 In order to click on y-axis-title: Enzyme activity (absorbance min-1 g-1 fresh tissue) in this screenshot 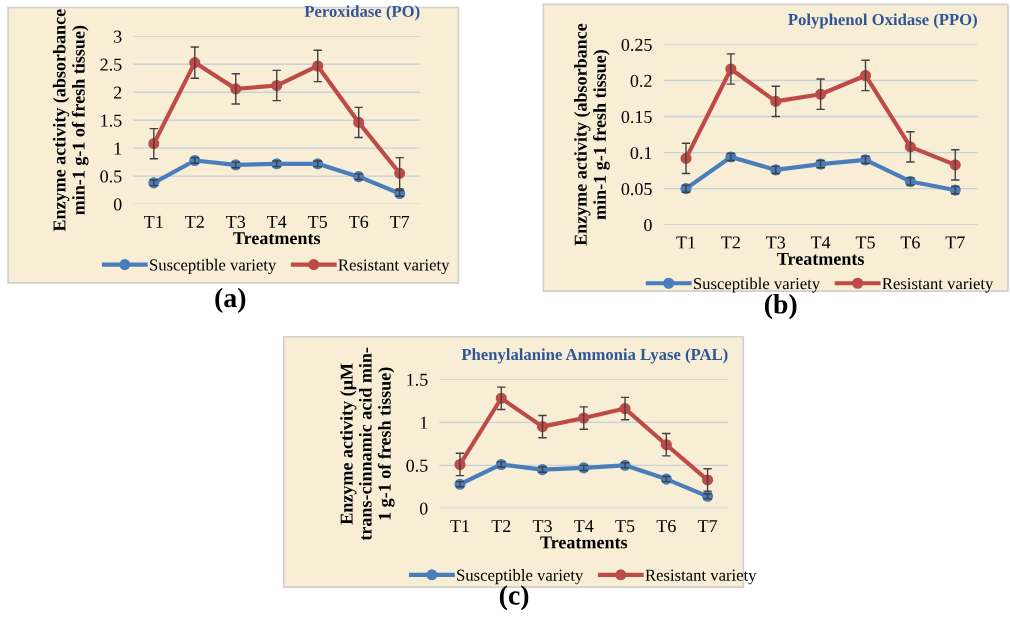, I will do `click(592, 134)`.